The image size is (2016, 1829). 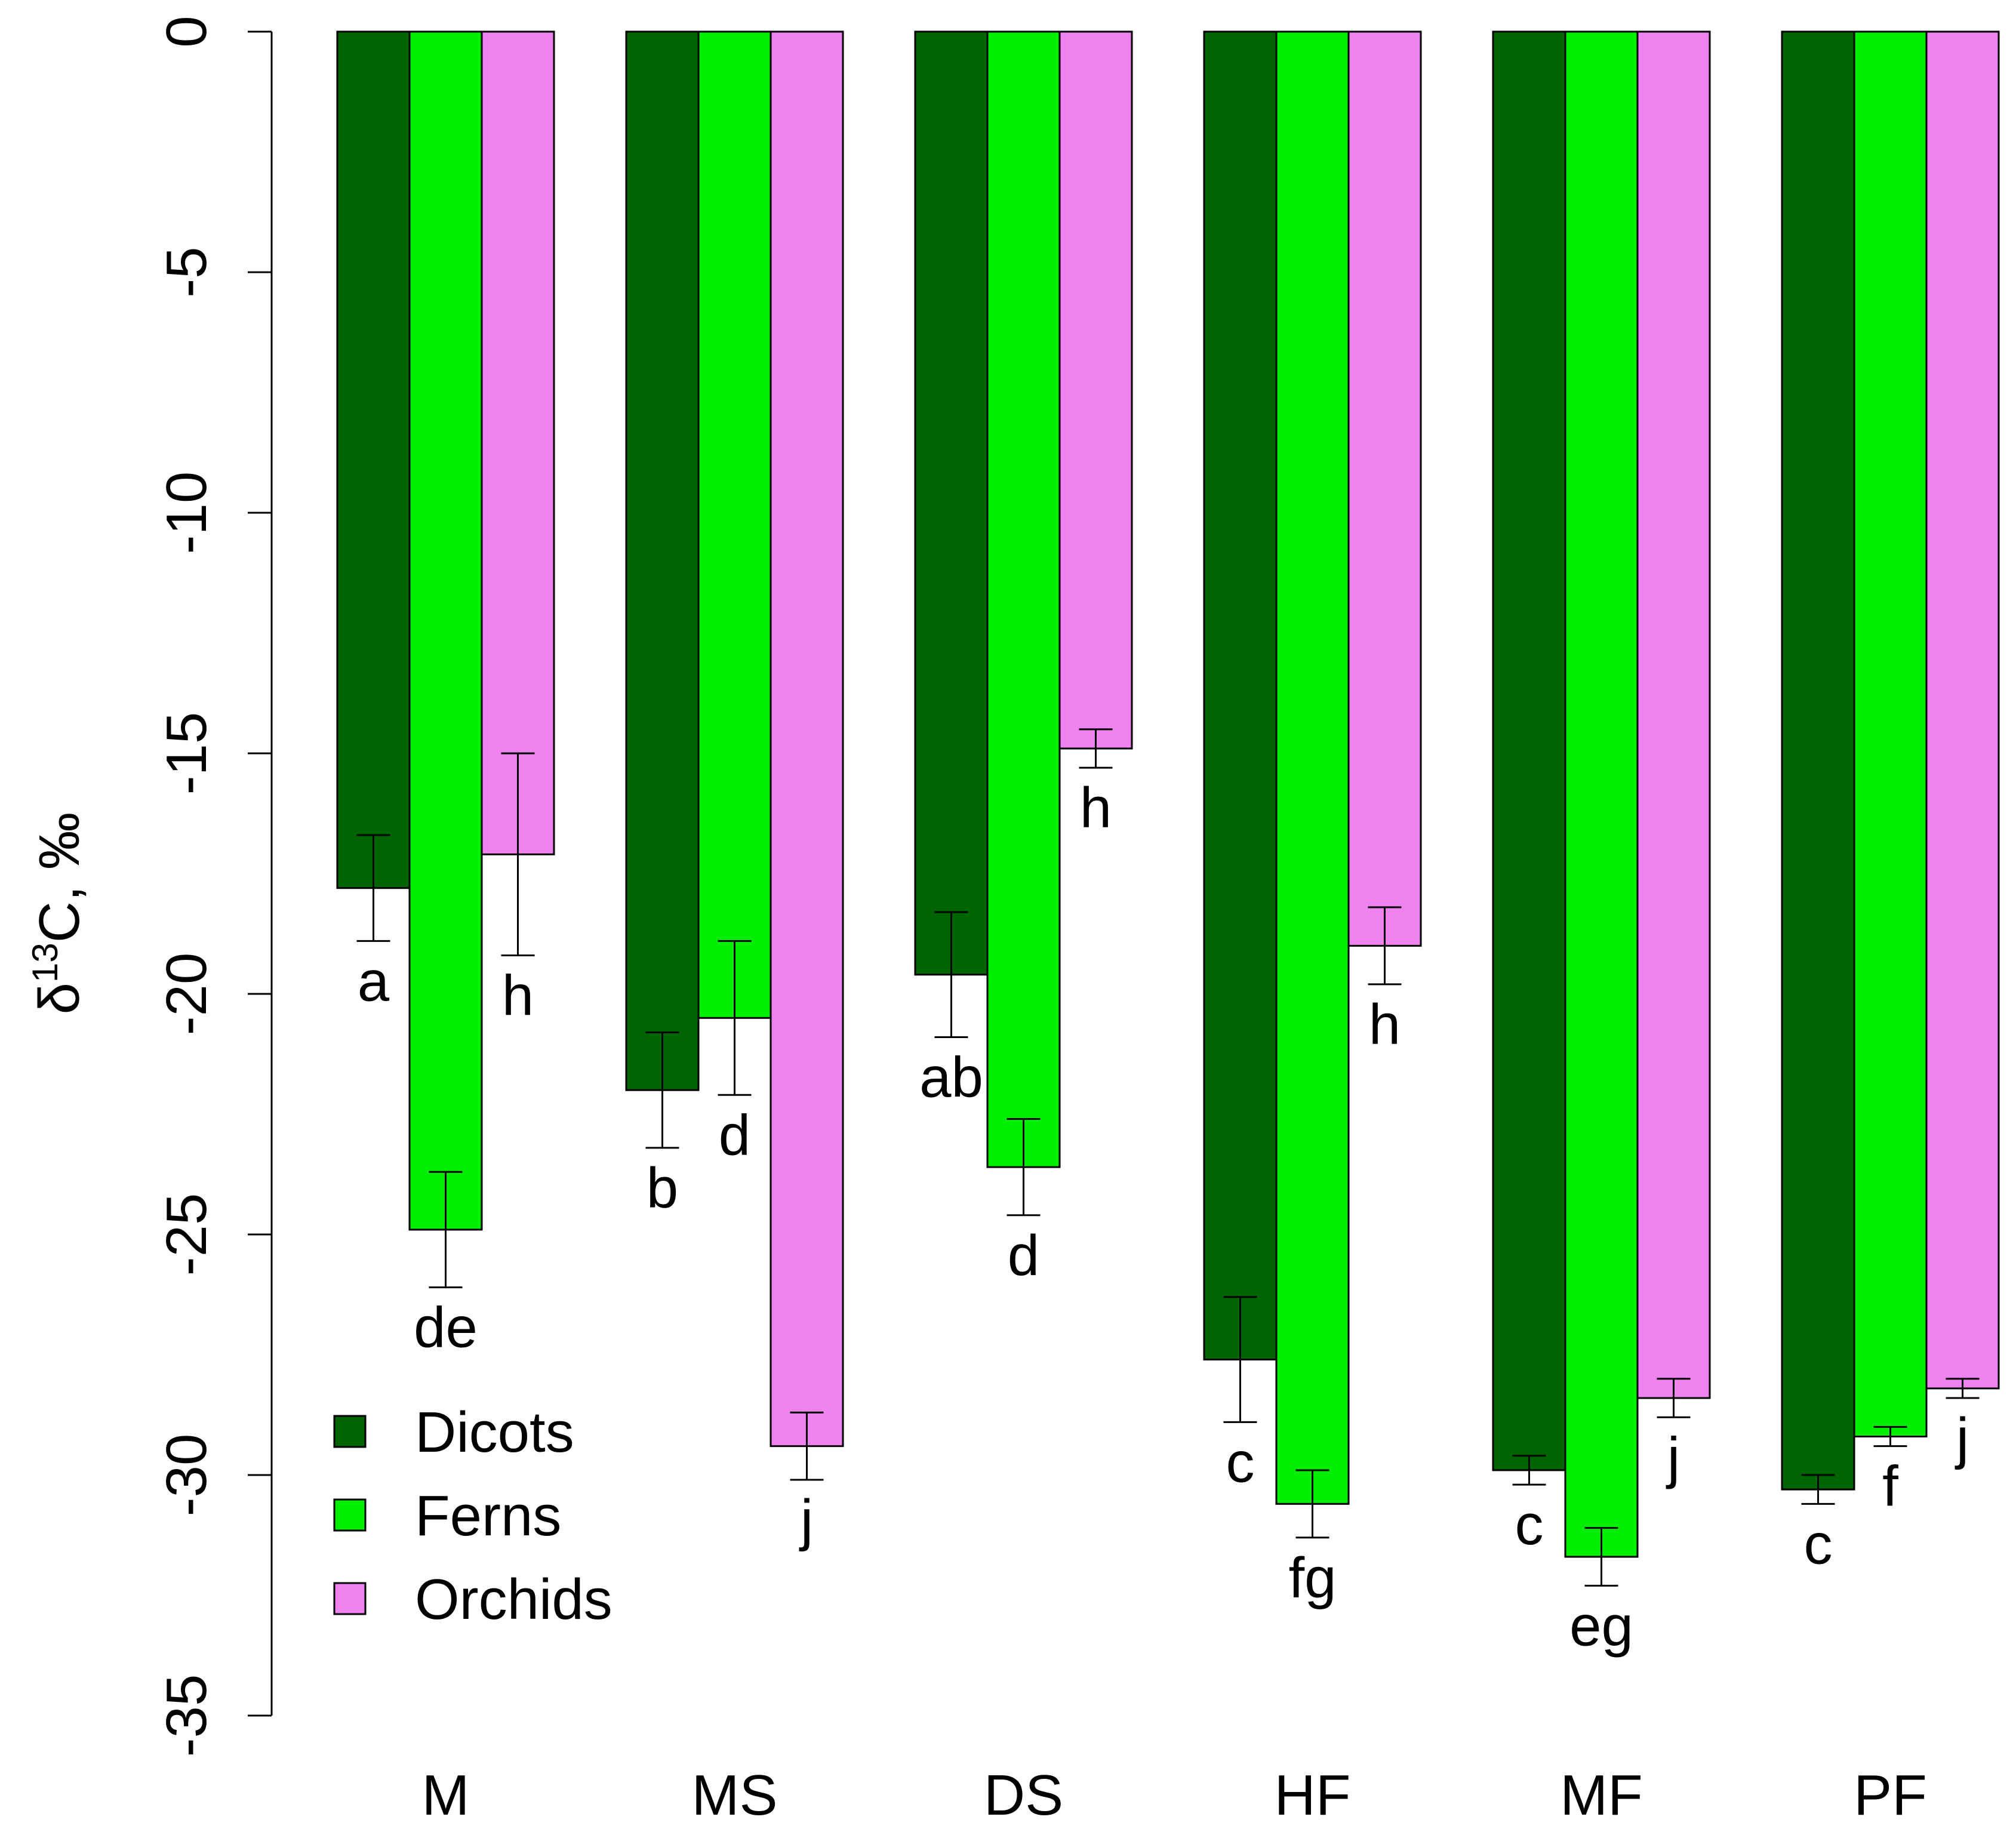 I want to click on bar-dicots-pf, so click(x=1818, y=760).